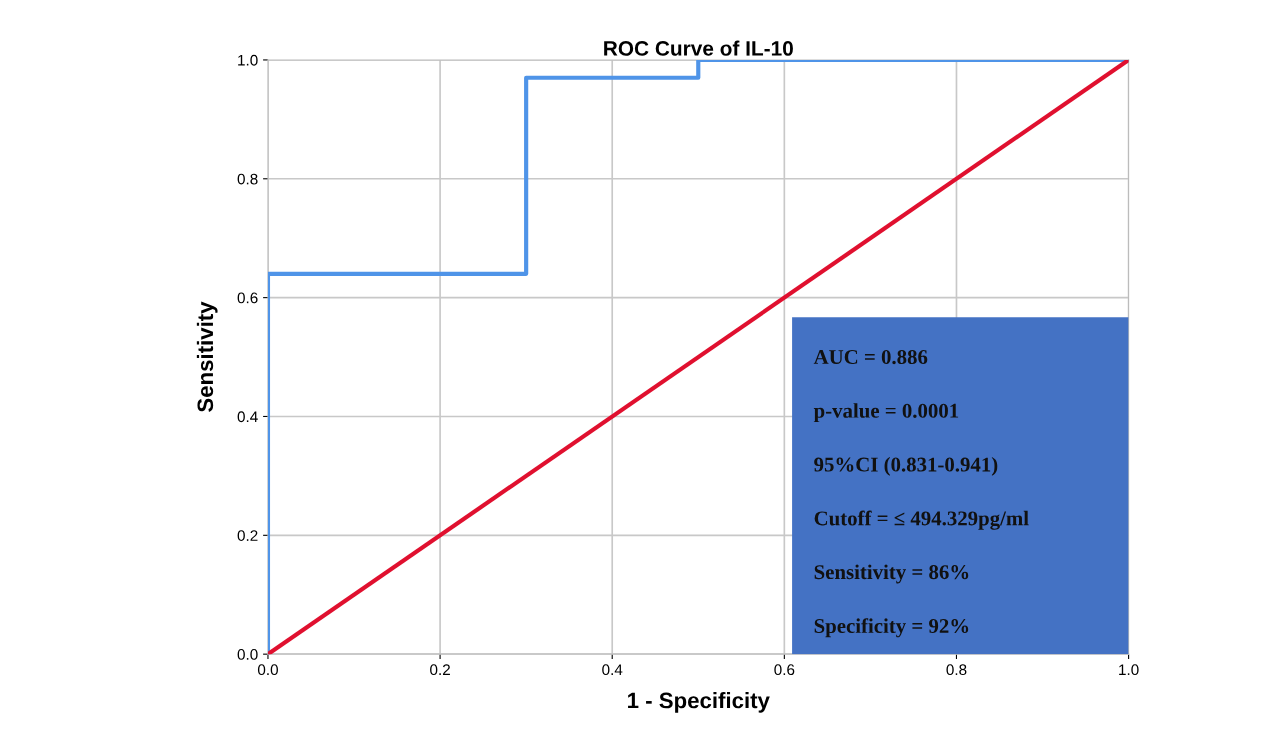 This screenshot has width=1261, height=740. What do you see at coordinates (612, 670) in the screenshot?
I see `x-tick-label: 0.4` at bounding box center [612, 670].